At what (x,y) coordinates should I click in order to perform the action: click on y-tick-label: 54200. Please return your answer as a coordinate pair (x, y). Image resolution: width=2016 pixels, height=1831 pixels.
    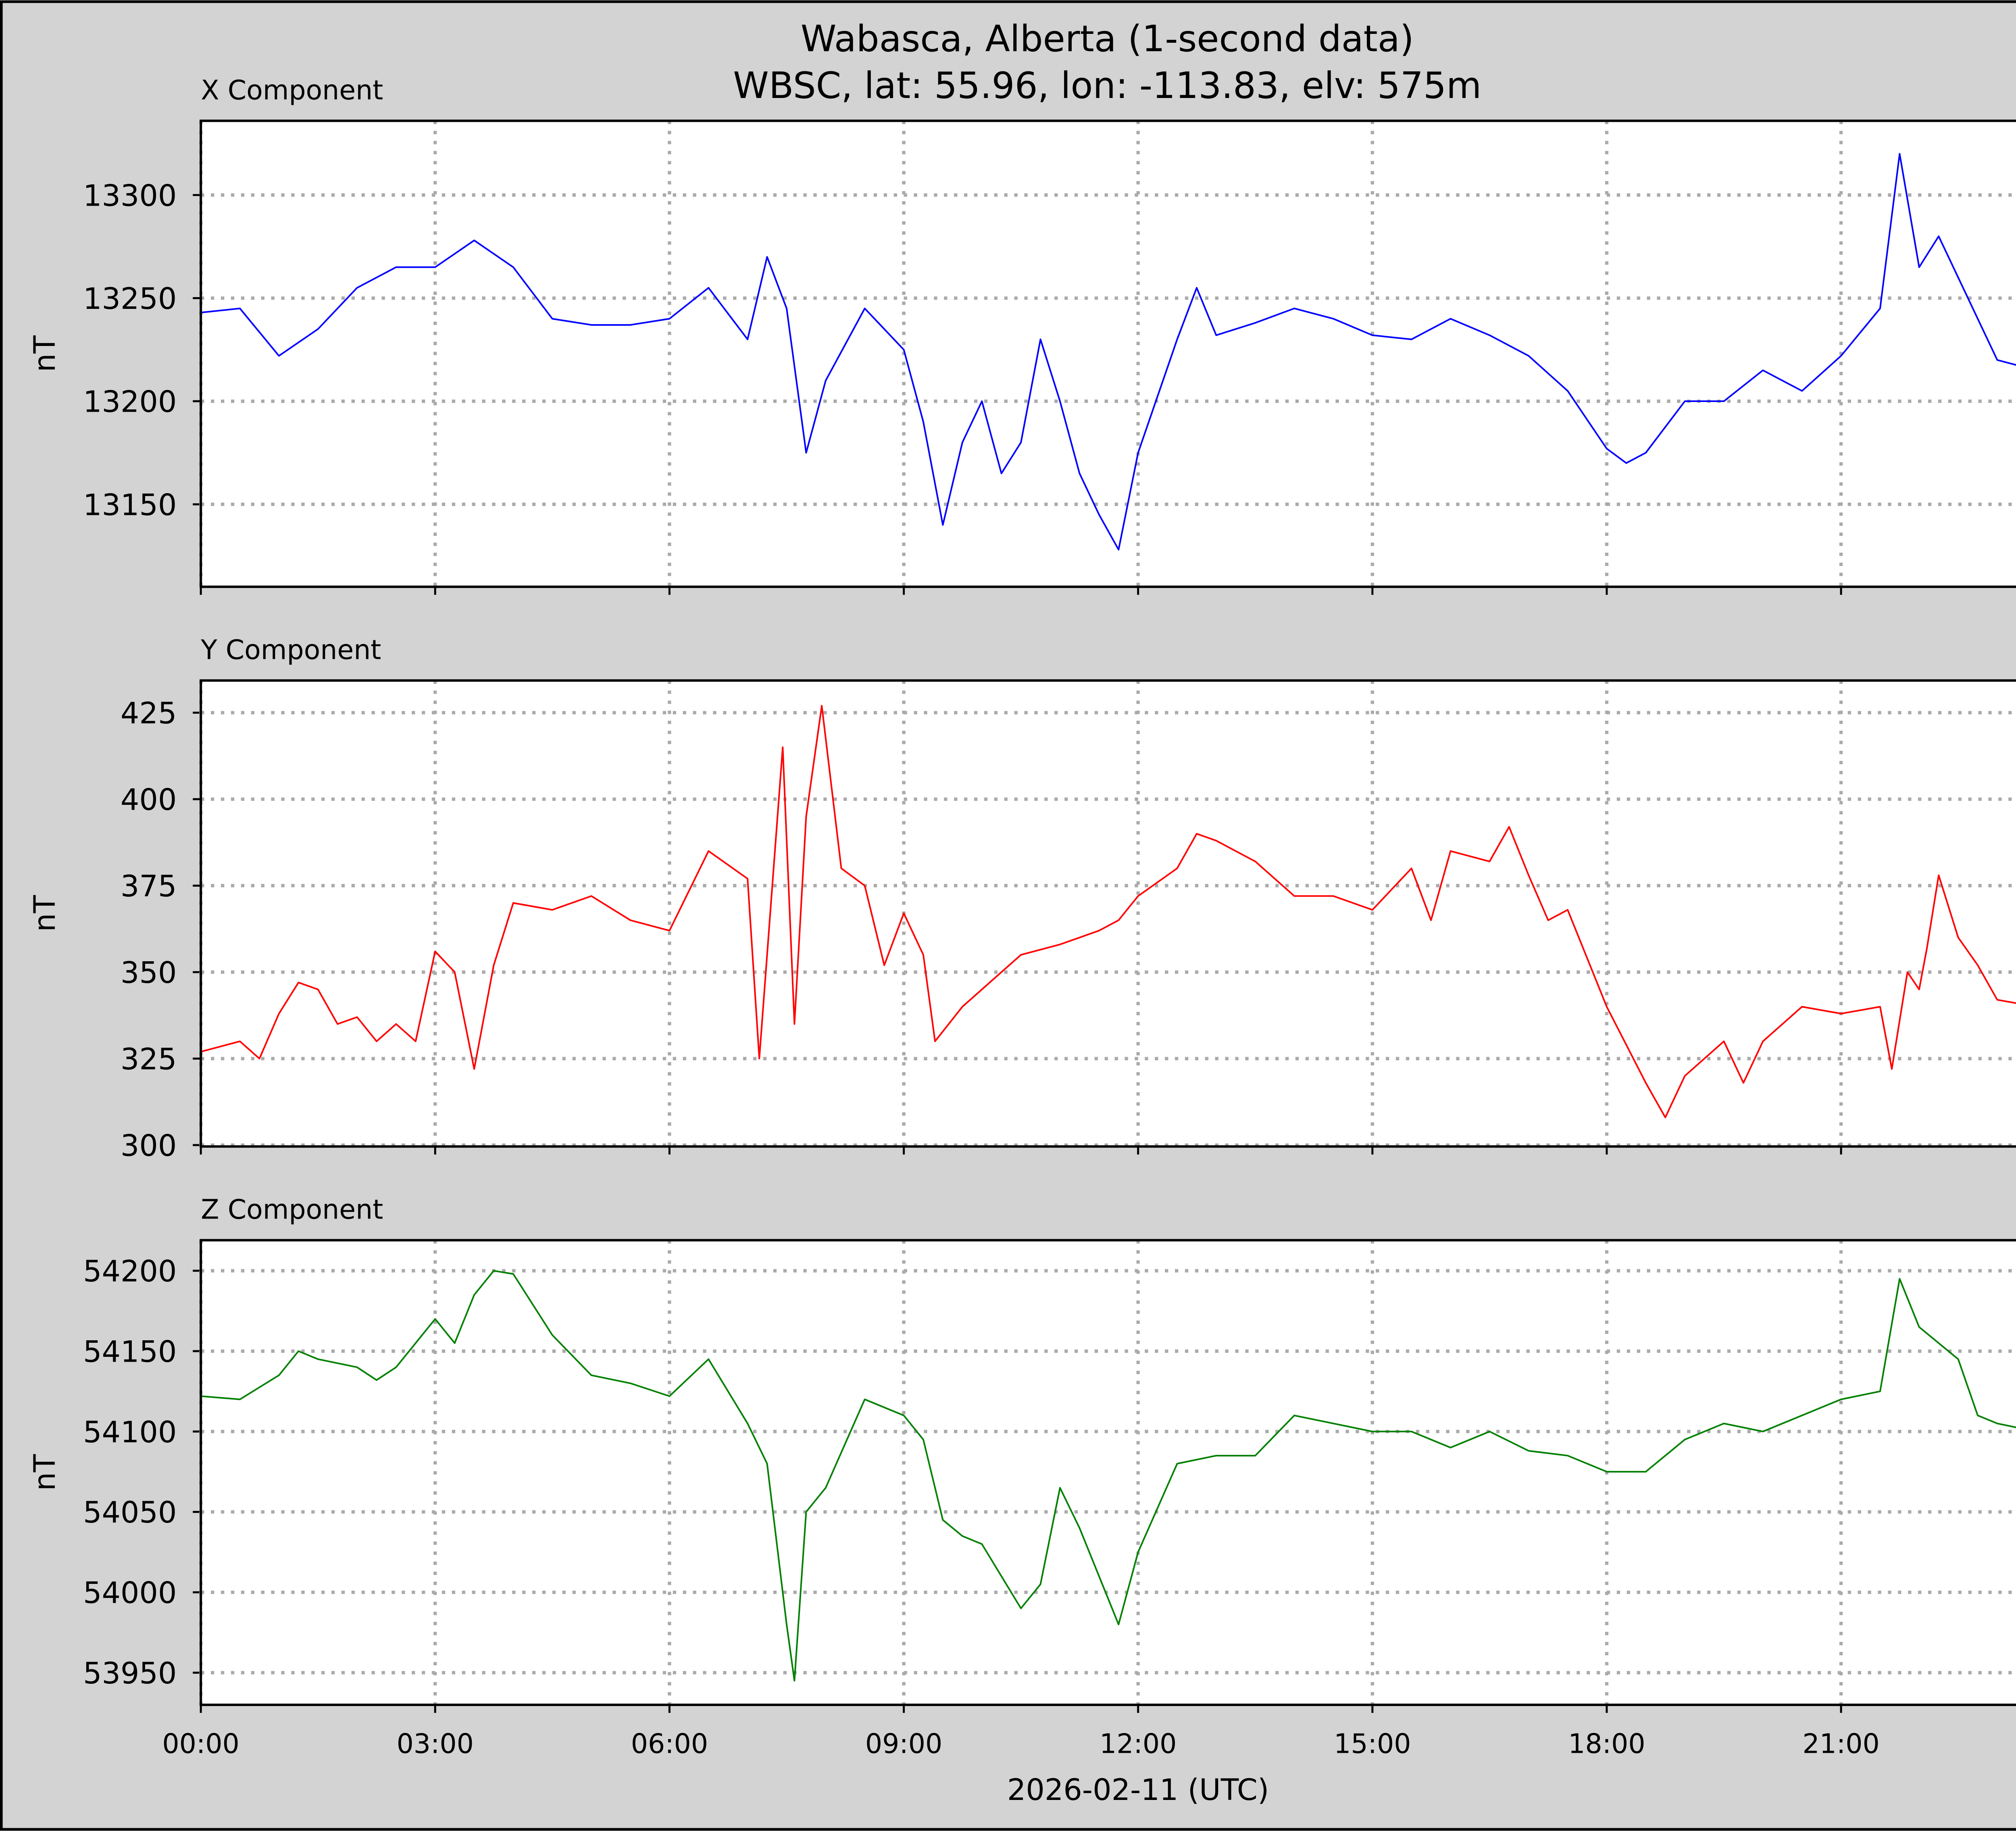
    Looking at the image, I should click on (130, 1271).